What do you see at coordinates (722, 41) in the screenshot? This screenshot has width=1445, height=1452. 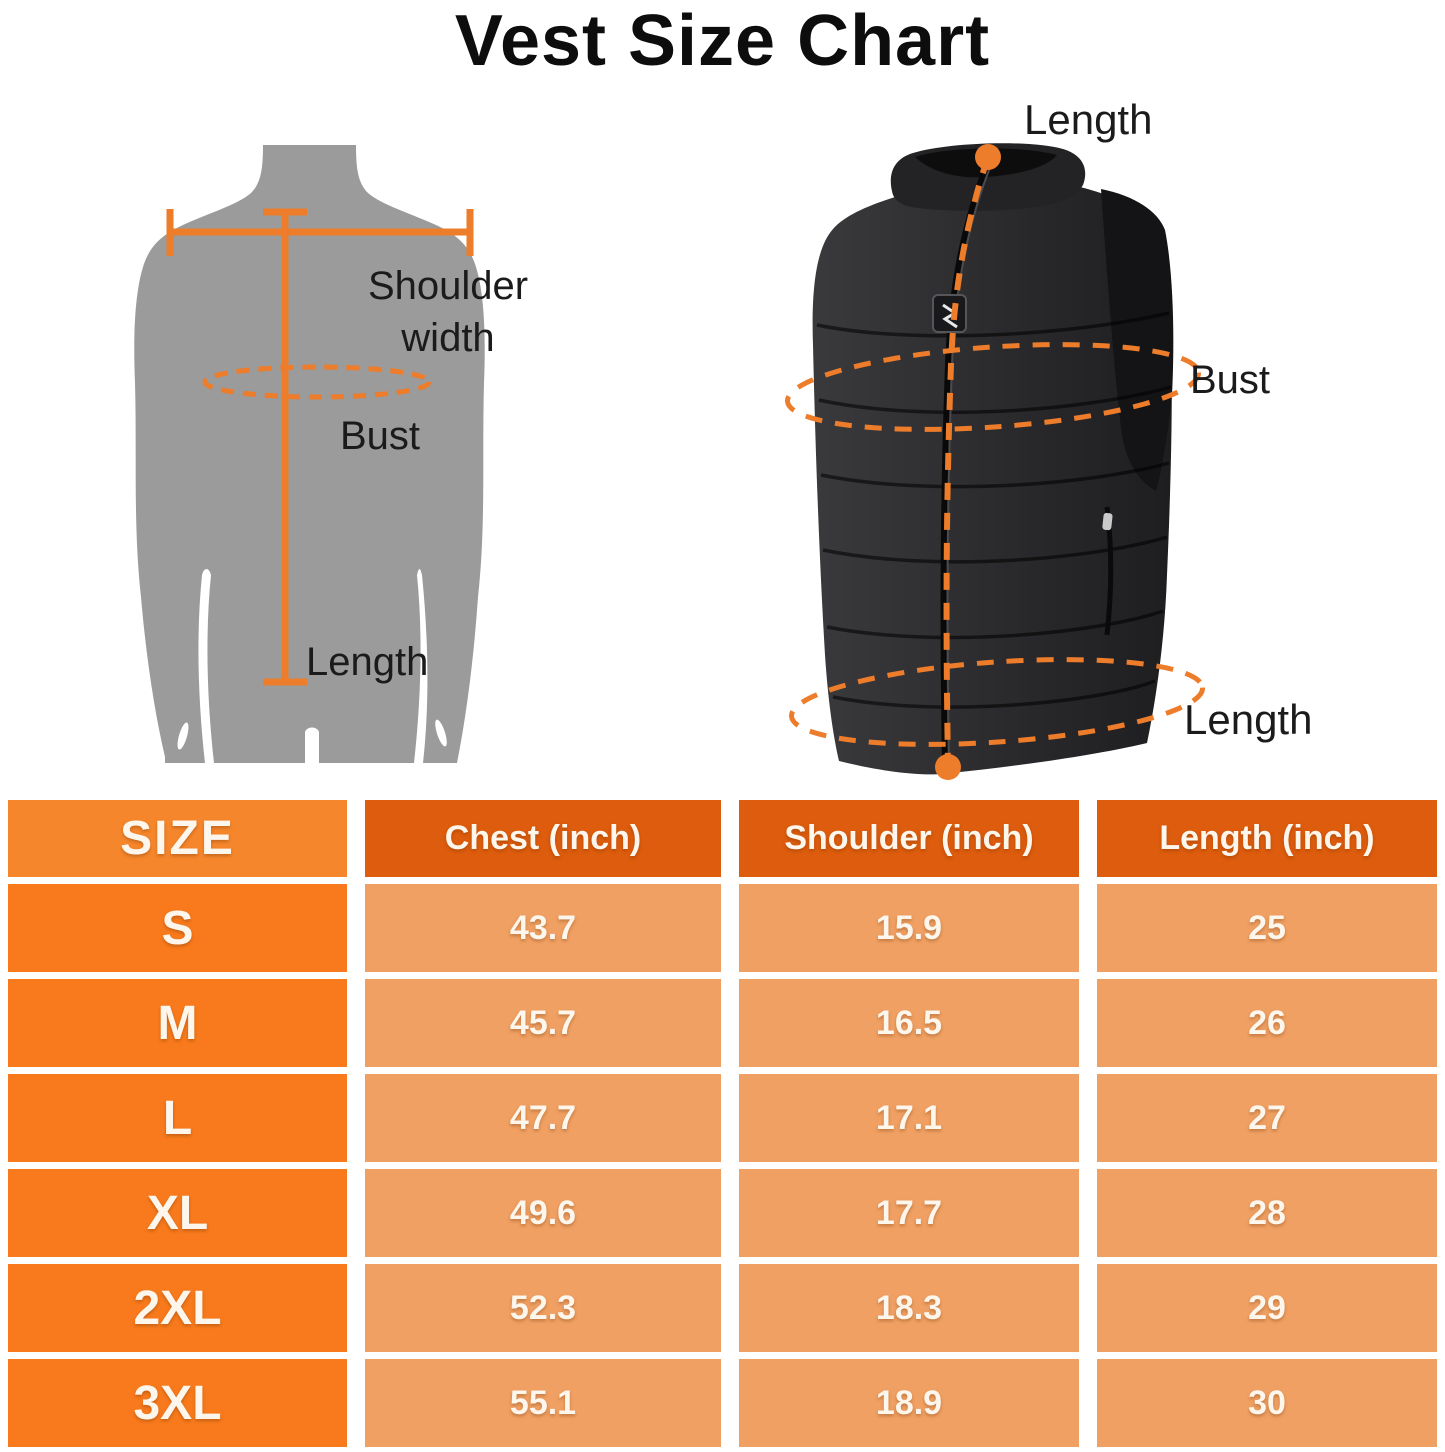 I see `page-title: Vest Size Chart` at bounding box center [722, 41].